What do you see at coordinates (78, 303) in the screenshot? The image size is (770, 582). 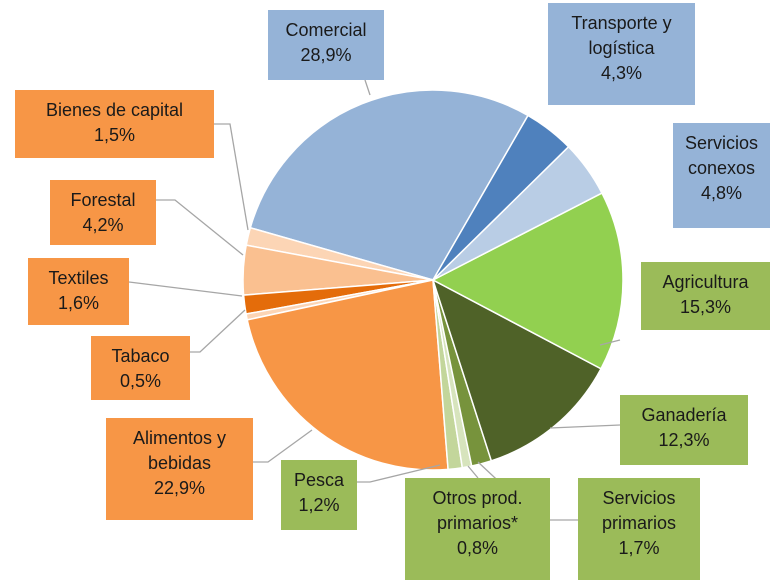 I see `label-value: 1,6%` at bounding box center [78, 303].